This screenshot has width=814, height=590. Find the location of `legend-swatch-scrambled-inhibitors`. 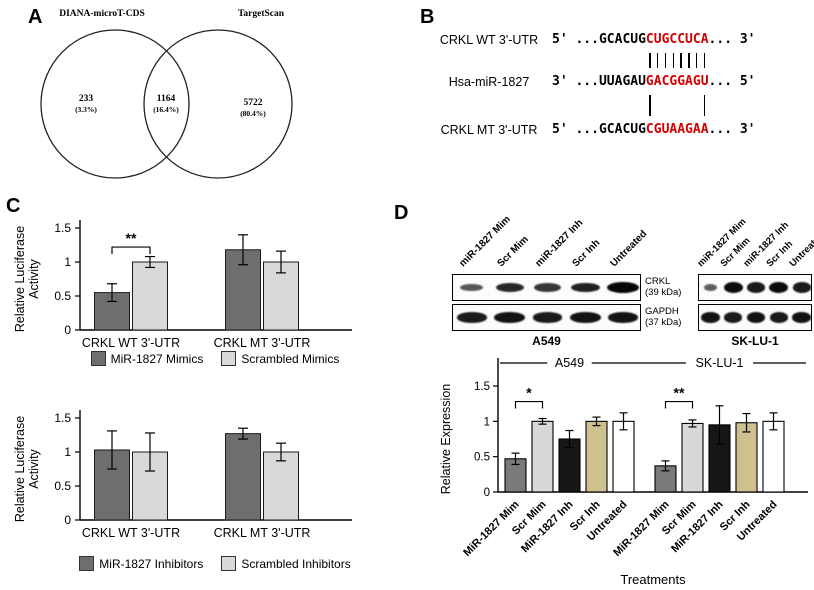

legend-swatch-scrambled-inhibitors is located at coordinates (229, 563).